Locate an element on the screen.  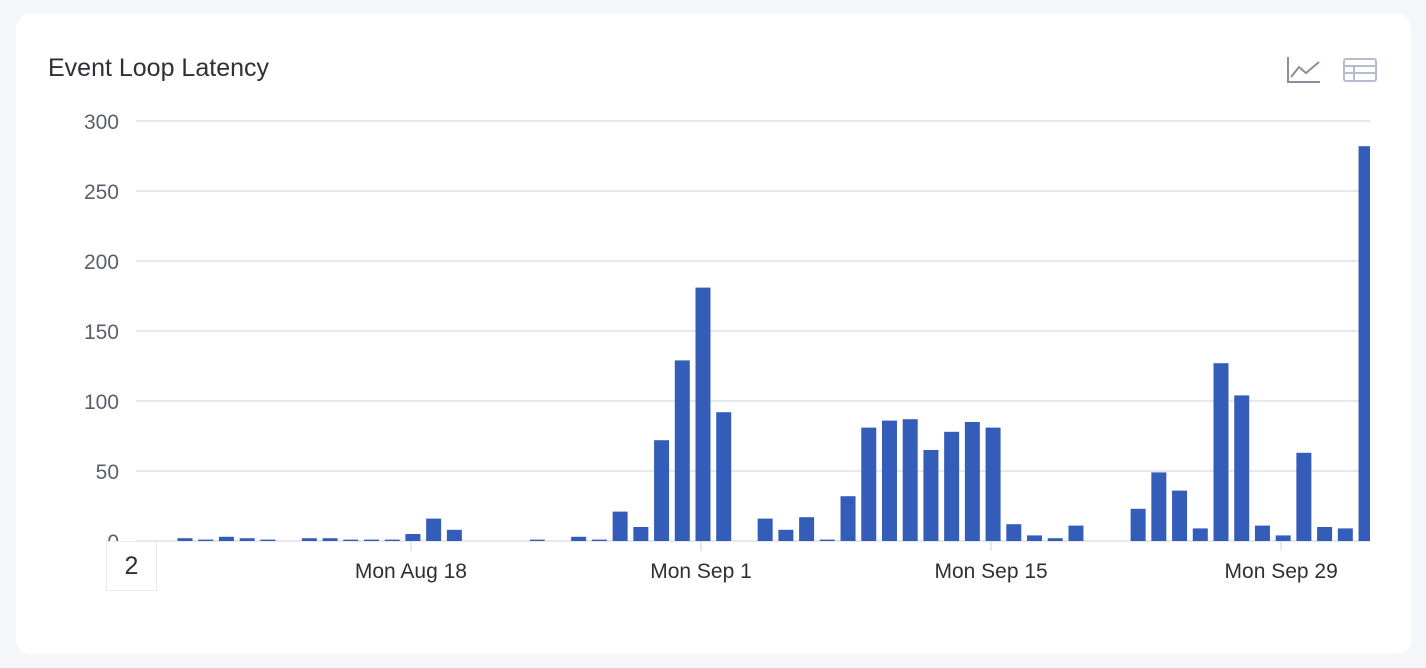
x-tick-label: Mon Sep 15 is located at coordinates (990, 571).